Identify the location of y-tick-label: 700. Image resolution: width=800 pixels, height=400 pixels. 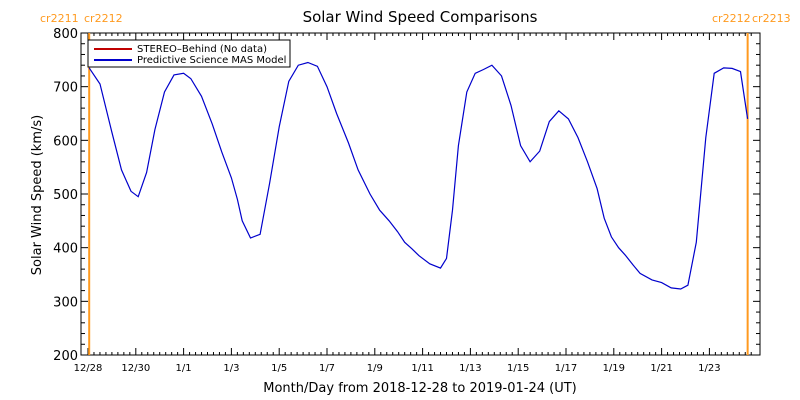
(65, 88).